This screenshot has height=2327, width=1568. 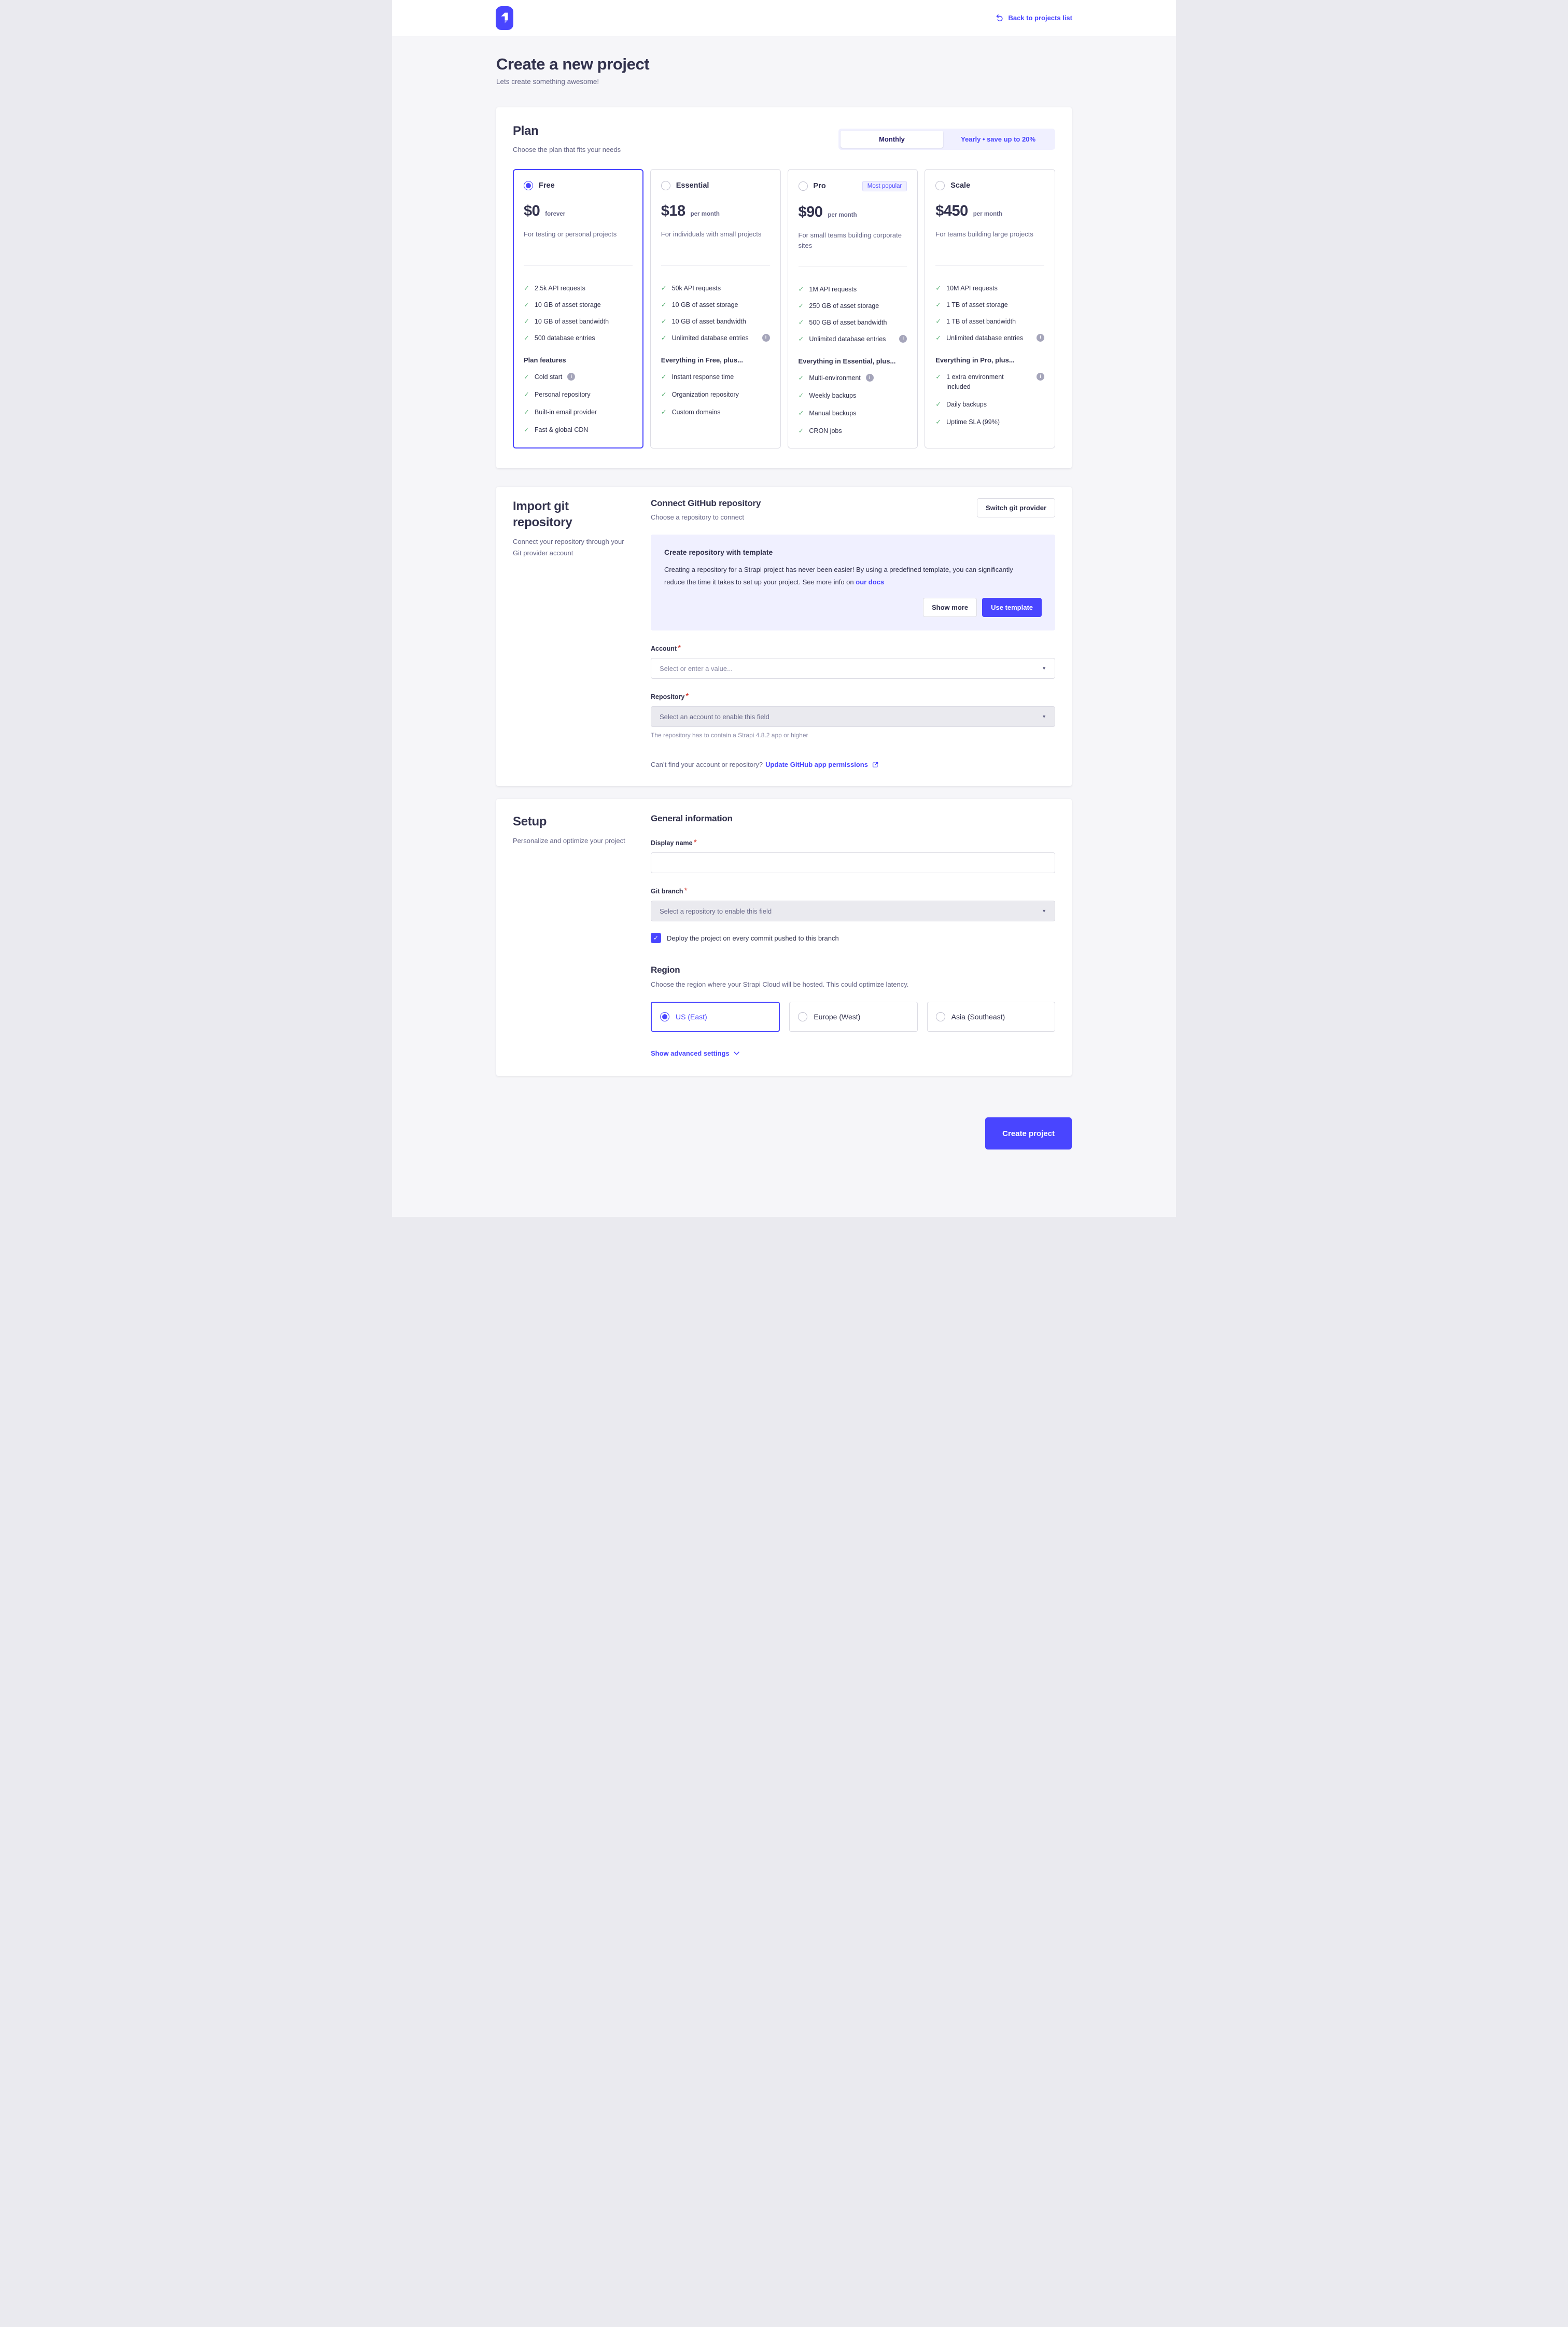 I want to click on plan-period: forever, so click(x=555, y=215).